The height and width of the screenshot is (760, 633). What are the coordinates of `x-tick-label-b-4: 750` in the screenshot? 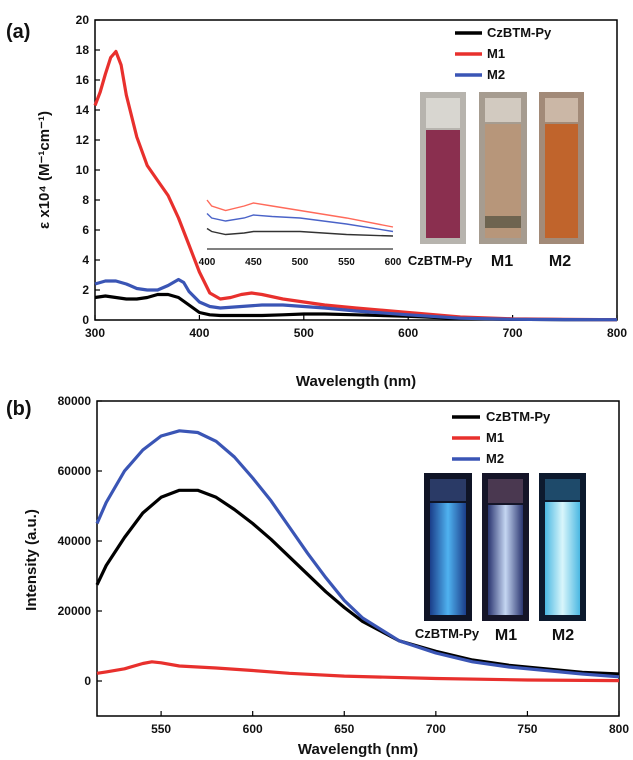 It's located at (527, 729).